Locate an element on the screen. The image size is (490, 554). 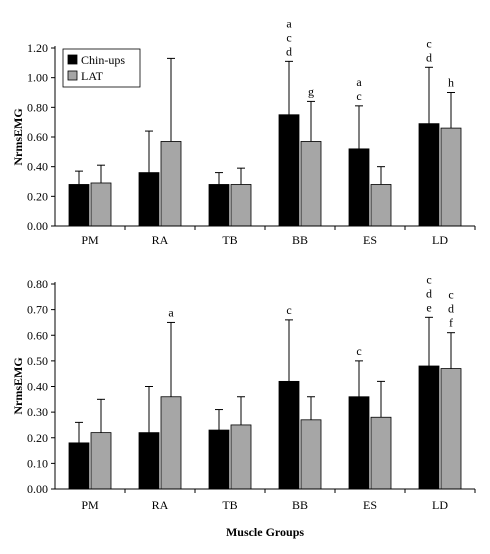
y-tick-label: 1.20 is located at coordinates (37, 48).